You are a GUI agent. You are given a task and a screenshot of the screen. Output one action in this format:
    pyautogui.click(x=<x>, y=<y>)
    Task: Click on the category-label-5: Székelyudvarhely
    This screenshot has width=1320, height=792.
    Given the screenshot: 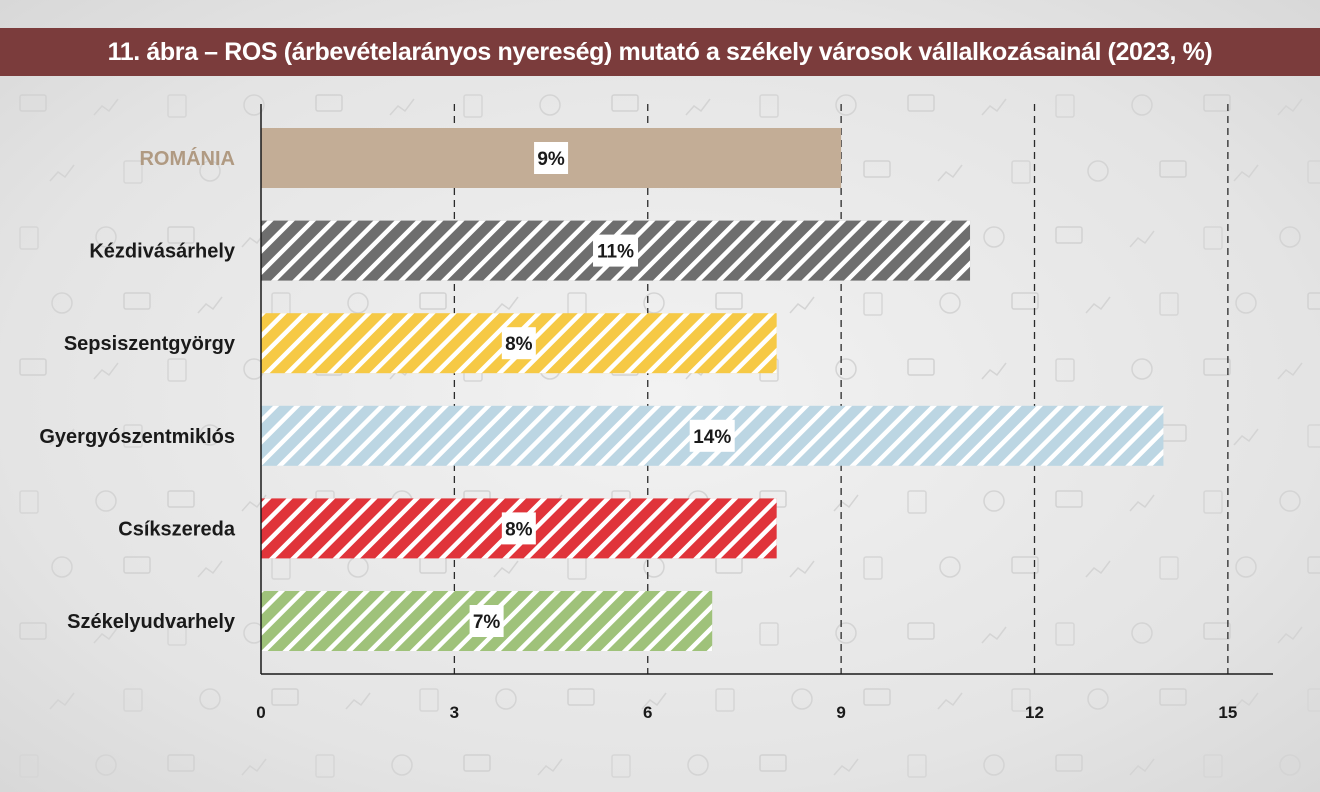 What is the action you would take?
    pyautogui.click(x=151, y=622)
    